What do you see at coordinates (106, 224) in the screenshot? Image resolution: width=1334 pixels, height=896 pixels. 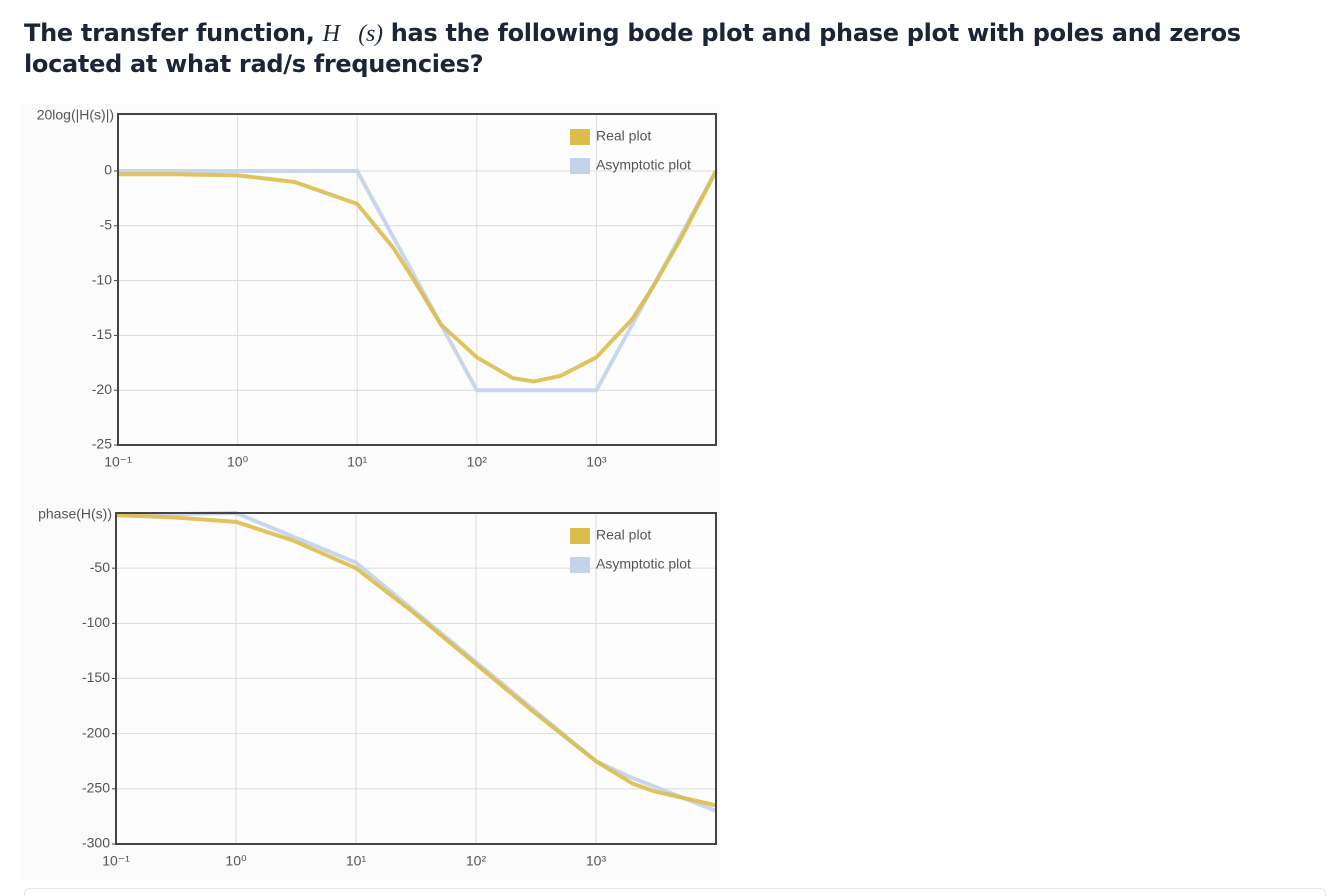 I see `y-tick-label: -5` at bounding box center [106, 224].